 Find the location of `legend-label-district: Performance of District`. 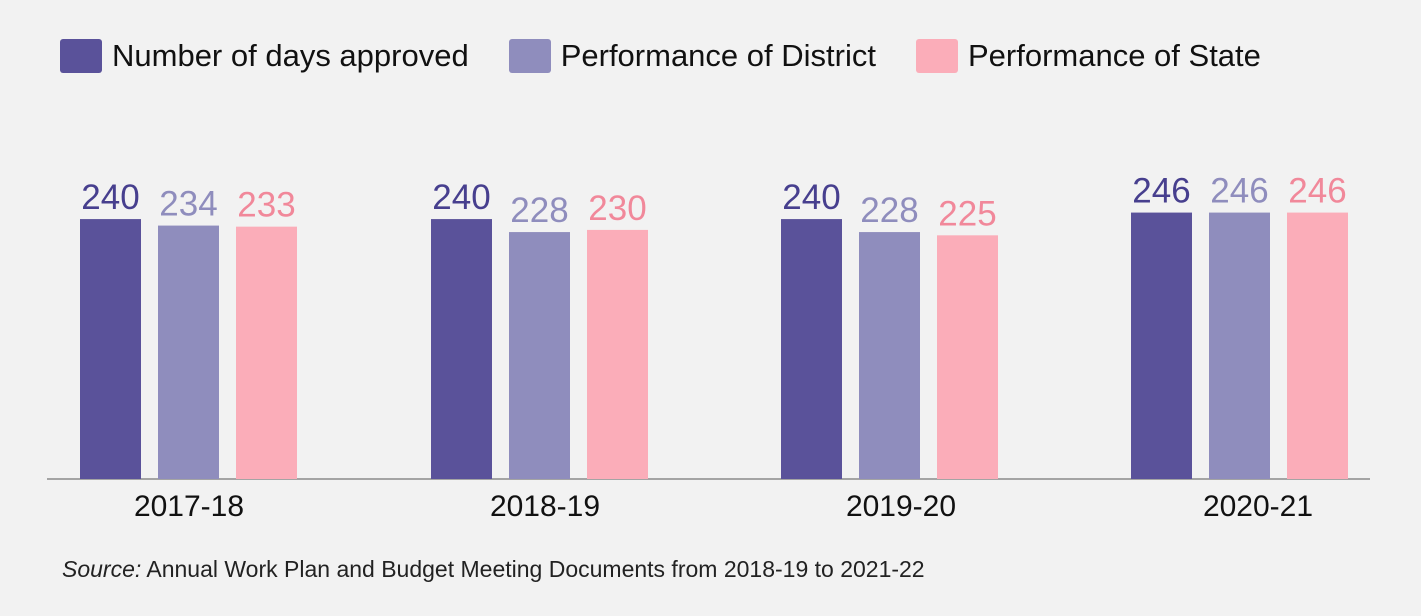

legend-label-district: Performance of District is located at coordinates (718, 55).